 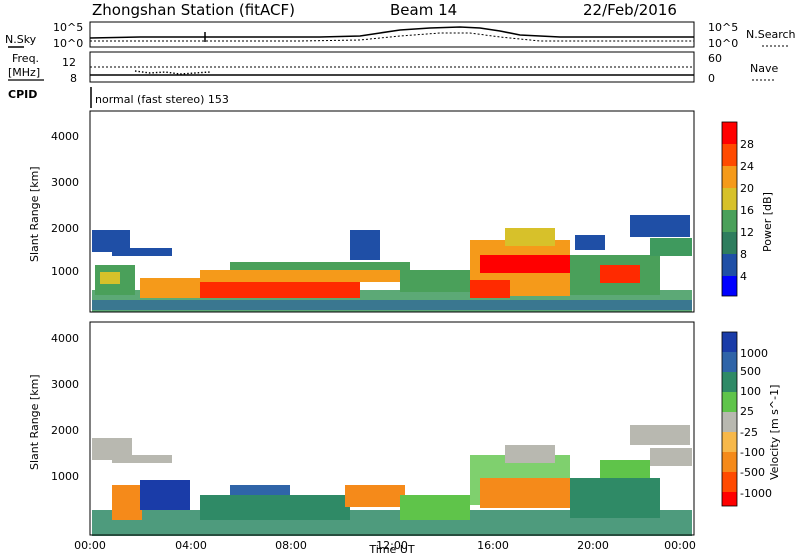 What do you see at coordinates (69, 62) in the screenshot?
I see `freq-tick-high: 12` at bounding box center [69, 62].